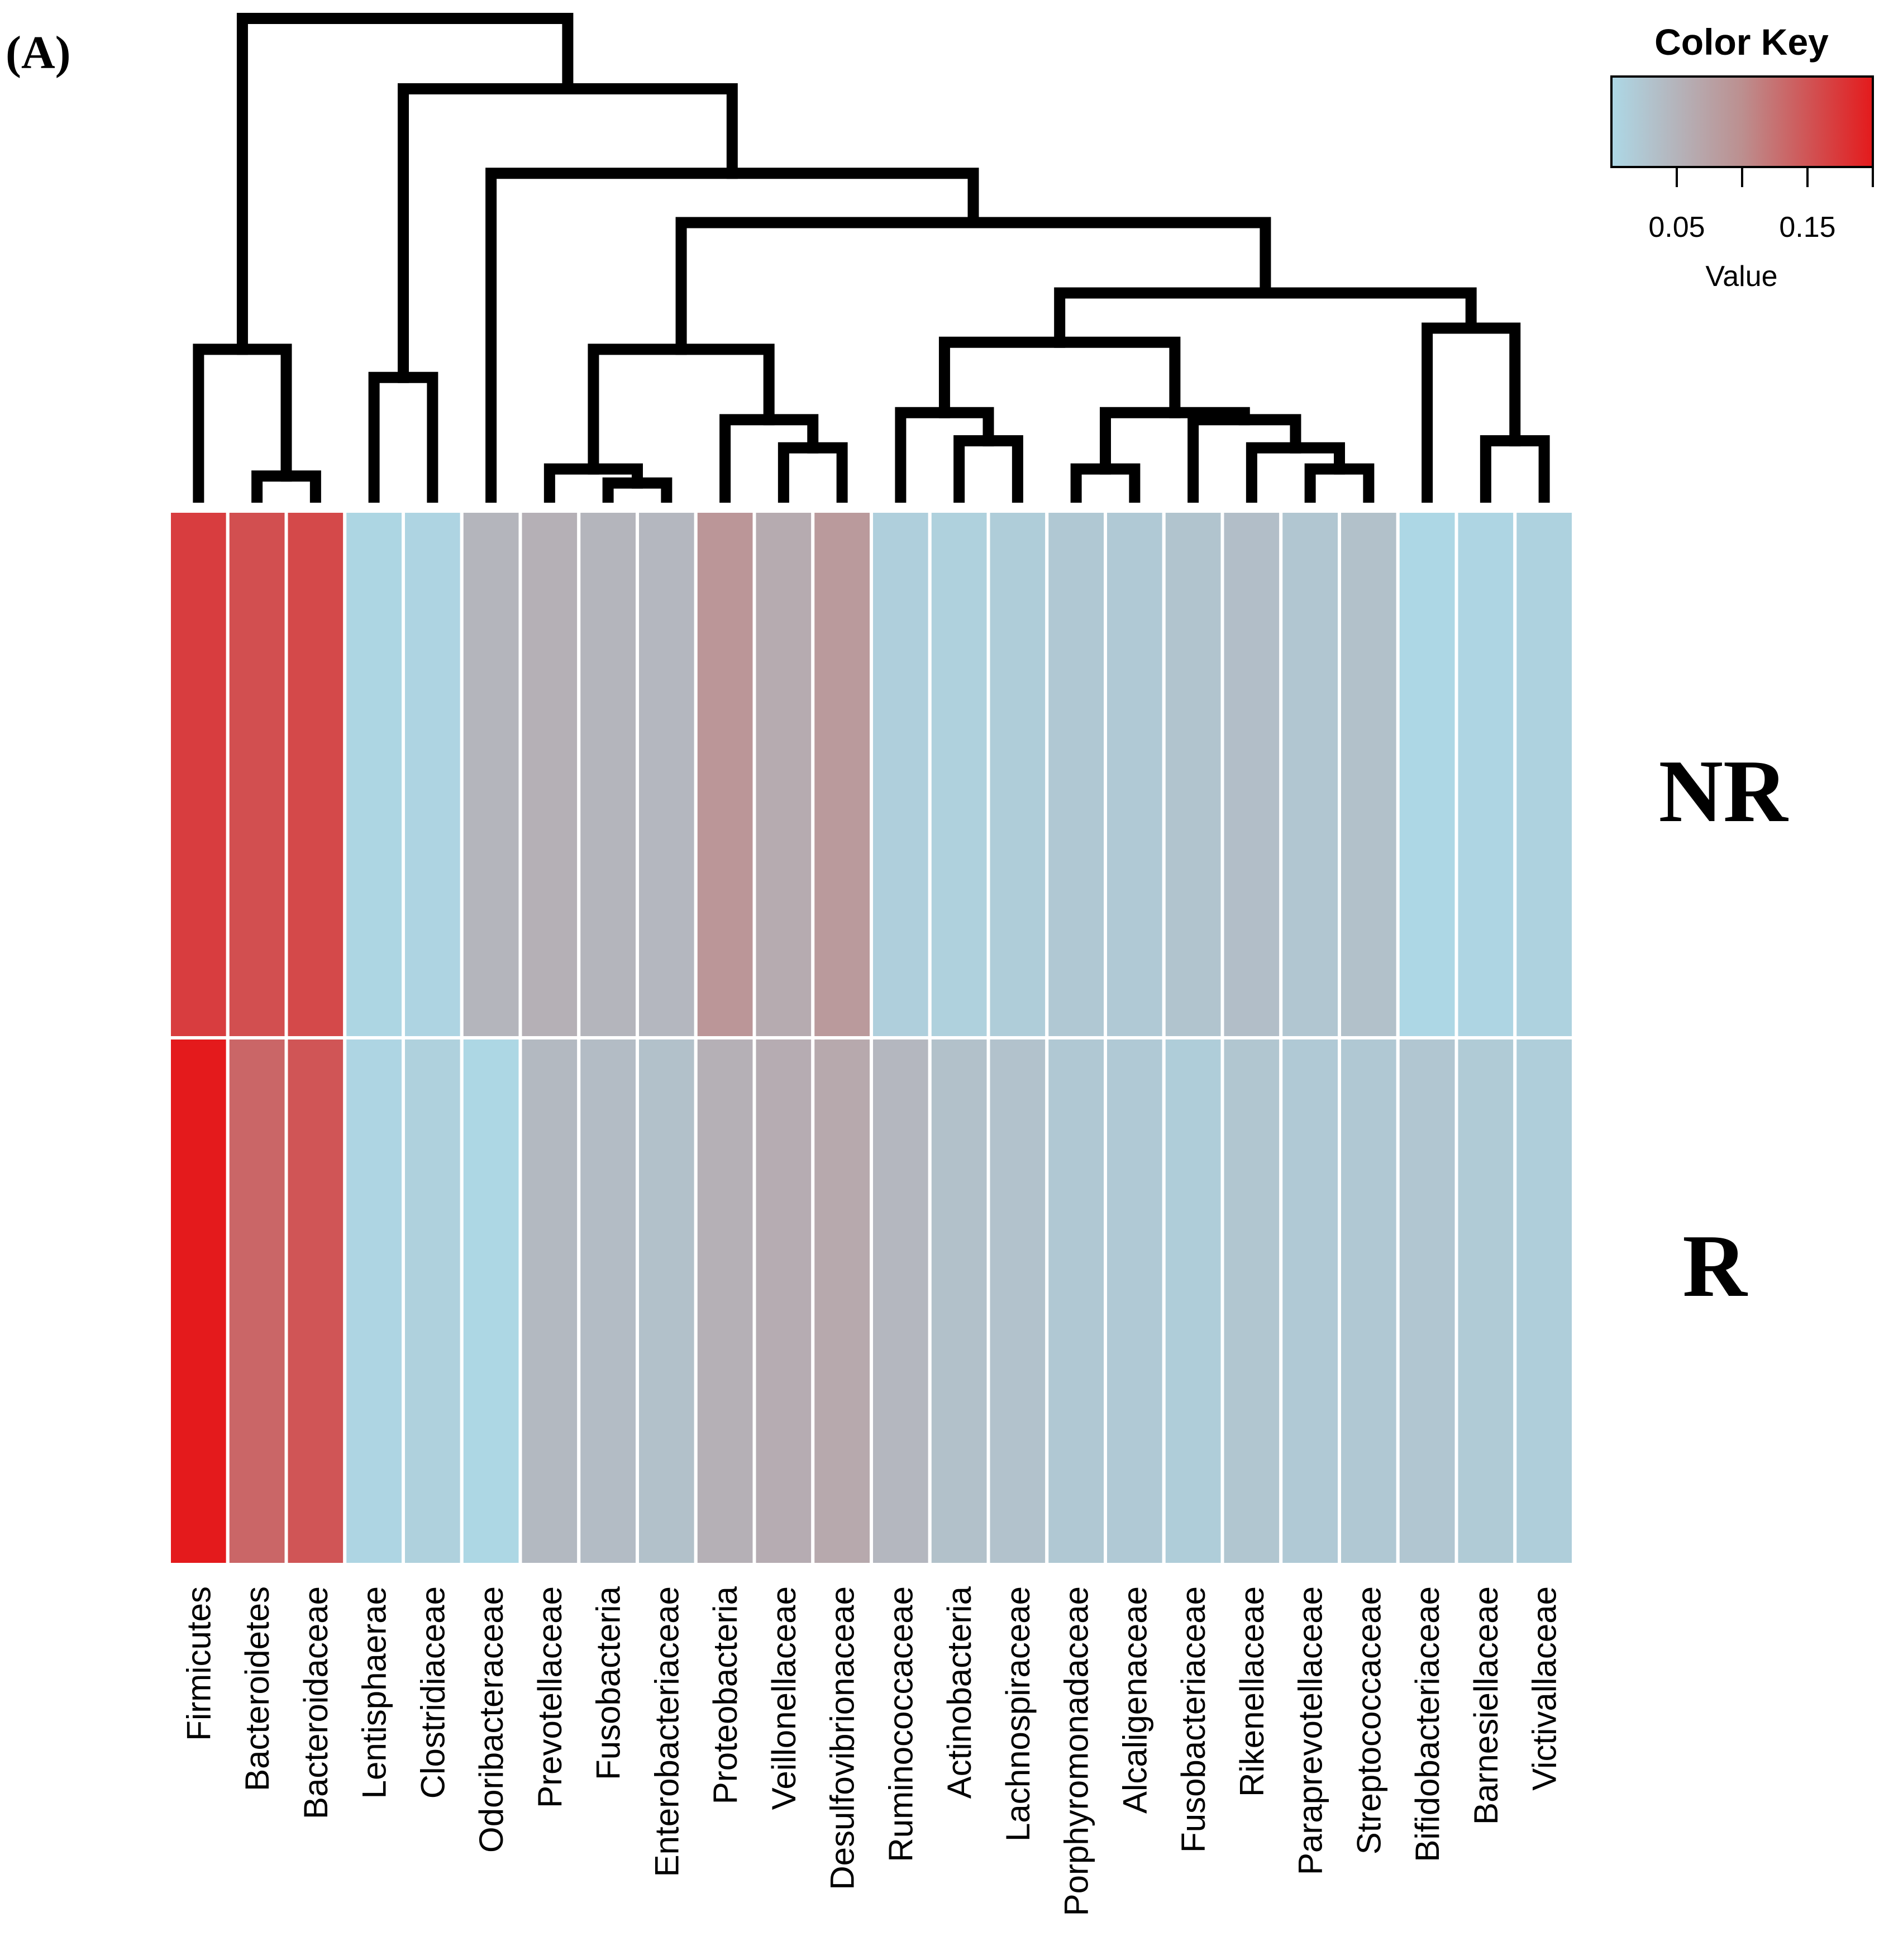  What do you see at coordinates (901, 774) in the screenshot?
I see `heatmap-cell-nr-ruminococcaceae` at bounding box center [901, 774].